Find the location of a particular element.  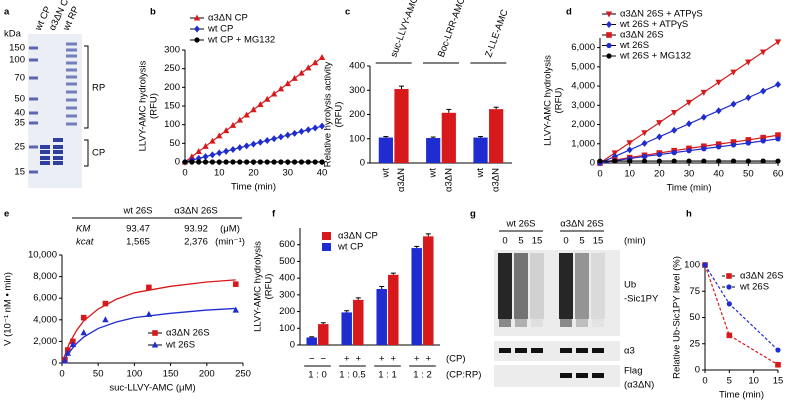

x-tick-label: 10 is located at coordinates (629, 174).